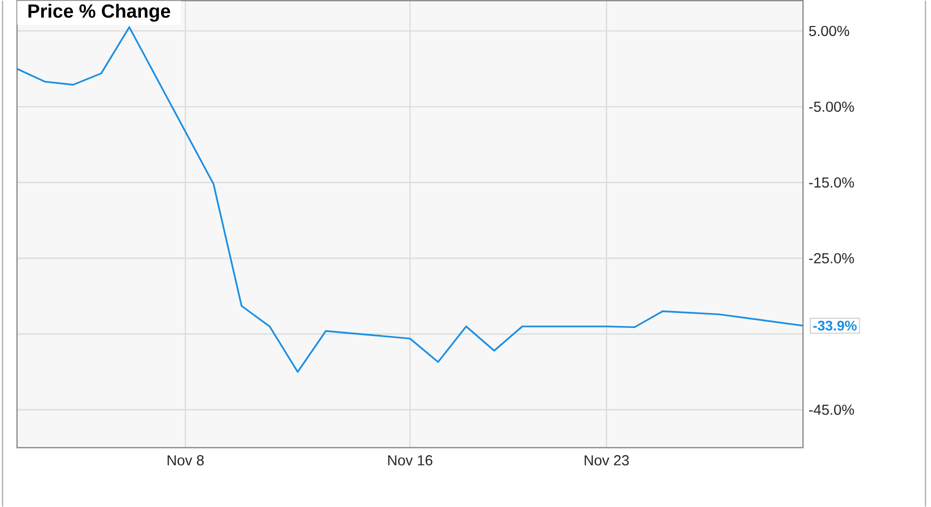 This screenshot has width=931, height=507. I want to click on data-label: -33.9%, so click(835, 325).